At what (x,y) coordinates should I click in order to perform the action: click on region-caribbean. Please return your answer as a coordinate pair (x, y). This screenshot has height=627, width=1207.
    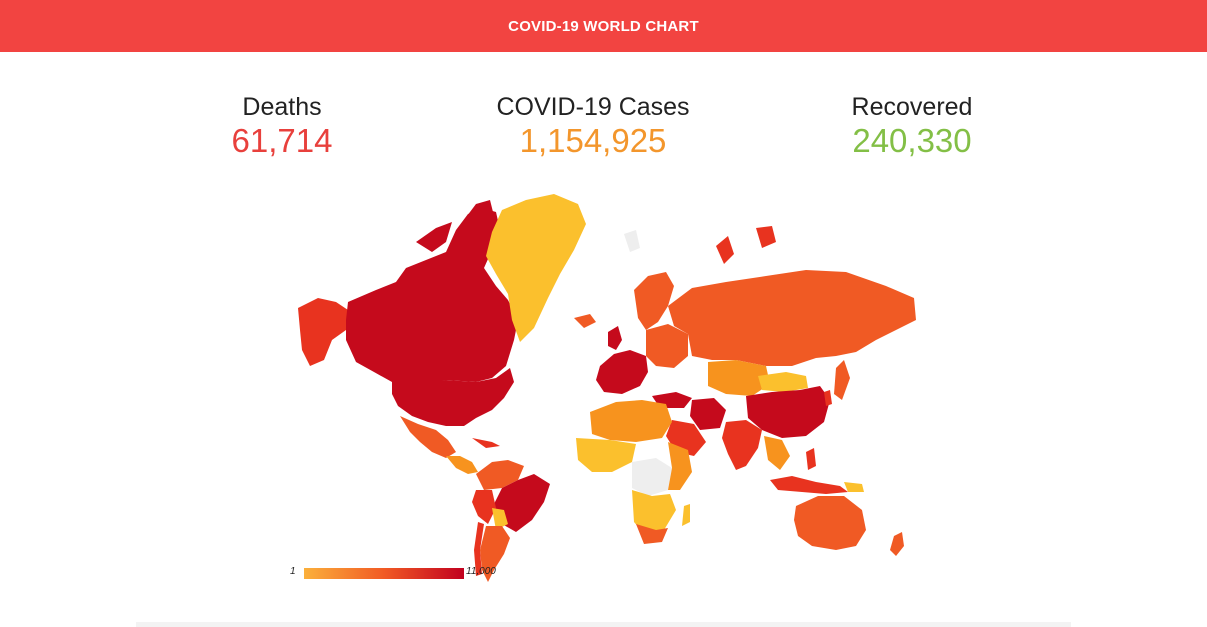
    Looking at the image, I should click on (486, 443).